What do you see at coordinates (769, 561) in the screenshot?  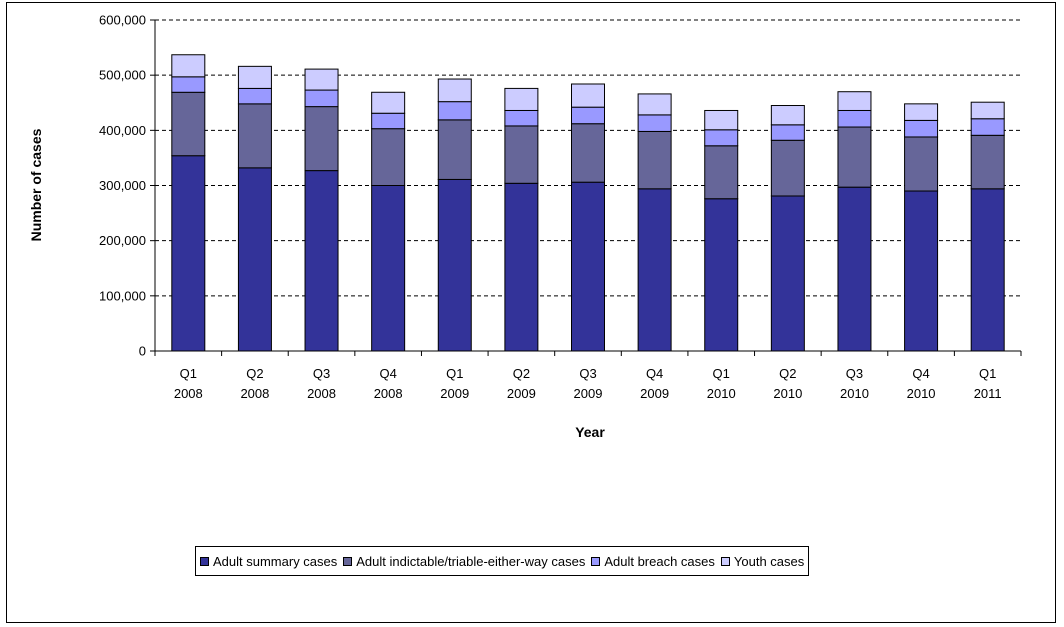 I see `legend-label: Youth cases` at bounding box center [769, 561].